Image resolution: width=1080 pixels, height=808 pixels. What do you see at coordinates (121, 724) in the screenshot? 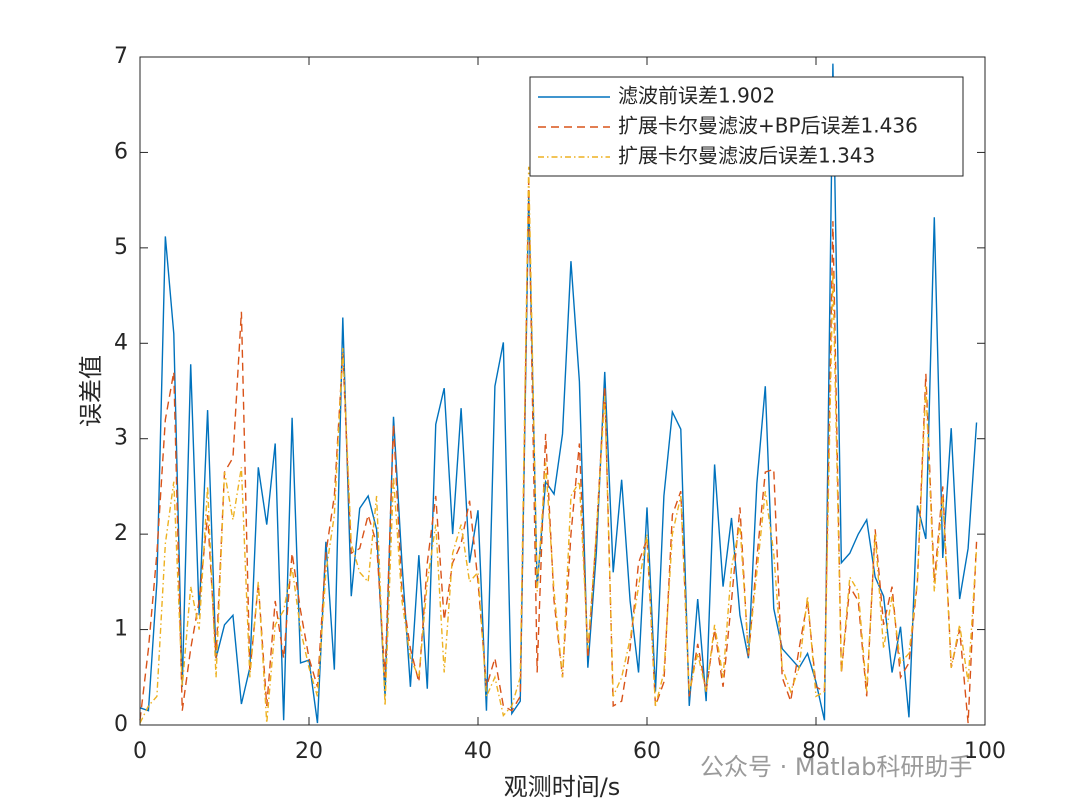
I see `y-tick-label: 0` at bounding box center [121, 724].